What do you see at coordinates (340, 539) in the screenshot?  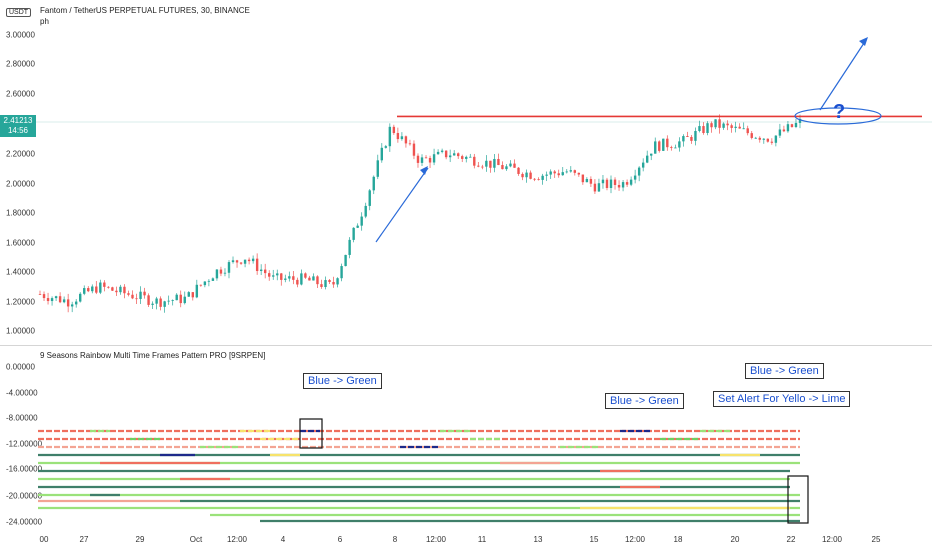 I see `time-tick: 6` at bounding box center [340, 539].